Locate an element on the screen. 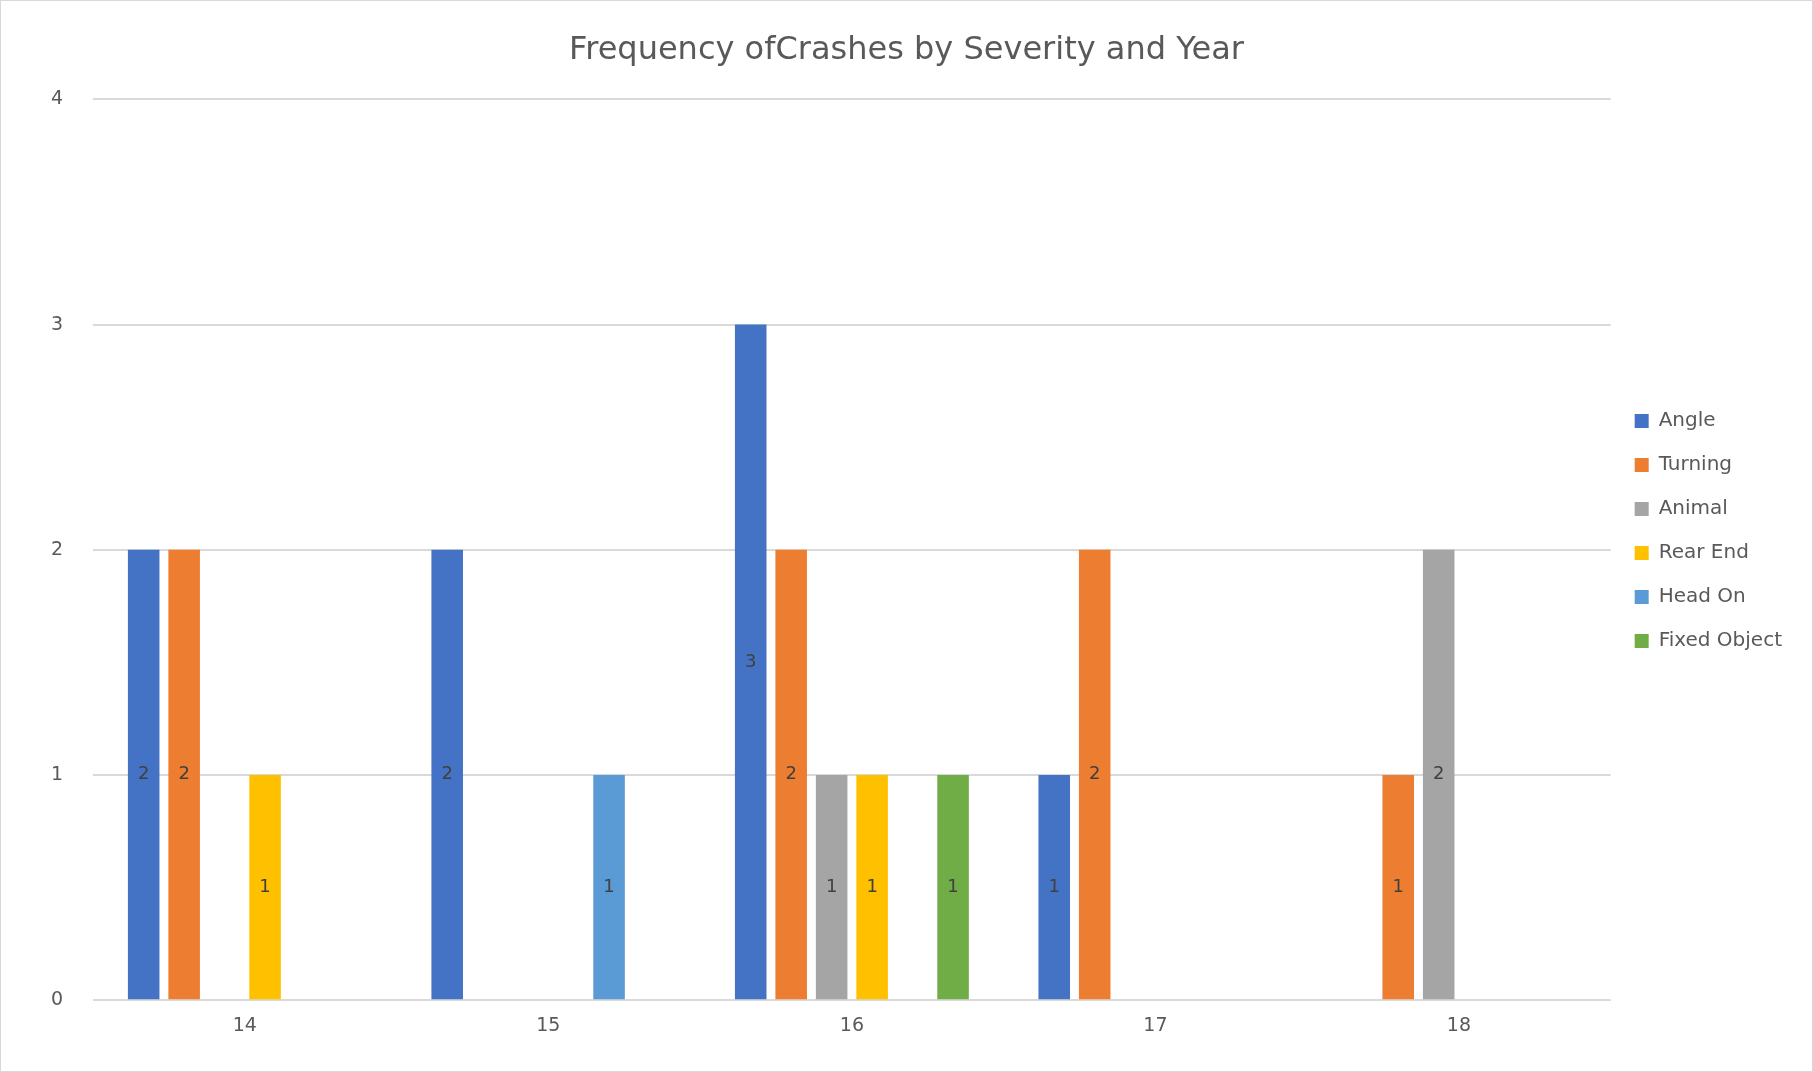 This screenshot has height=1072, width=1813. legend-label: Fixed Object is located at coordinates (1720, 639).